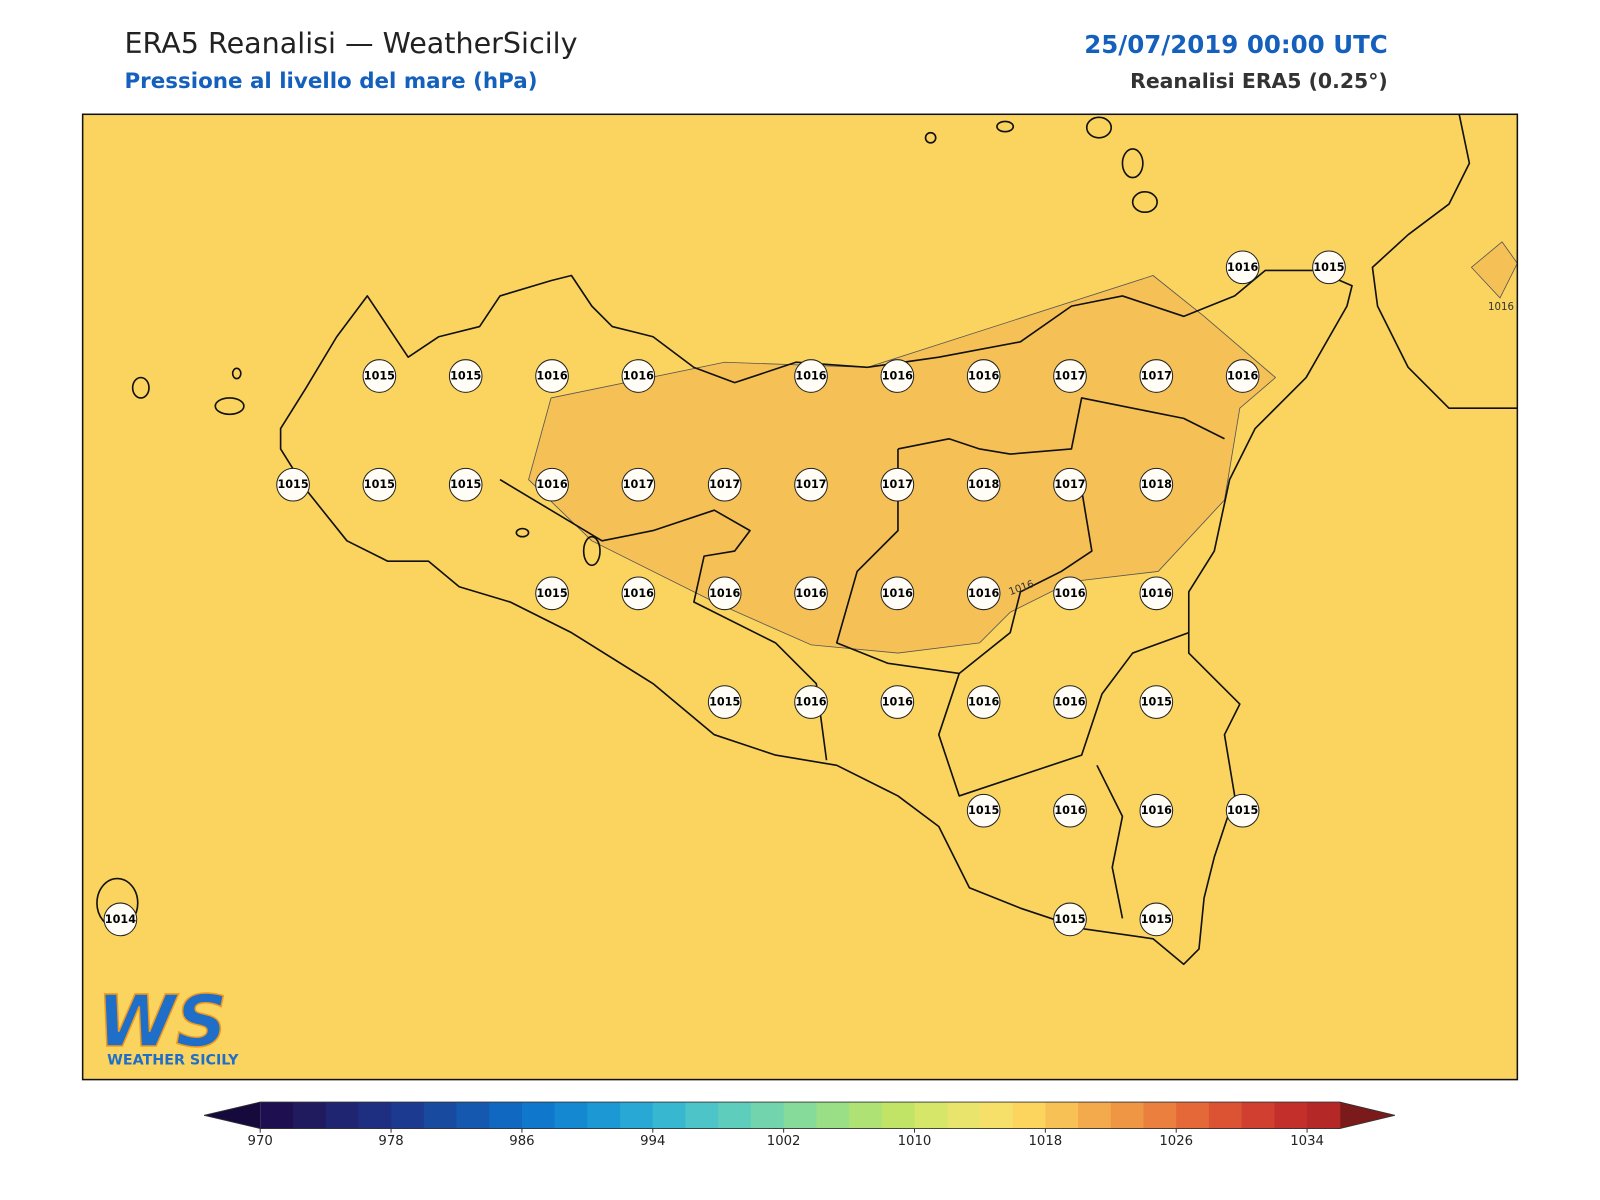 Image resolution: width=1600 pixels, height=1200 pixels. Describe the element at coordinates (784, 1141) in the screenshot. I see `colorbar-tick-label: 1002` at that location.